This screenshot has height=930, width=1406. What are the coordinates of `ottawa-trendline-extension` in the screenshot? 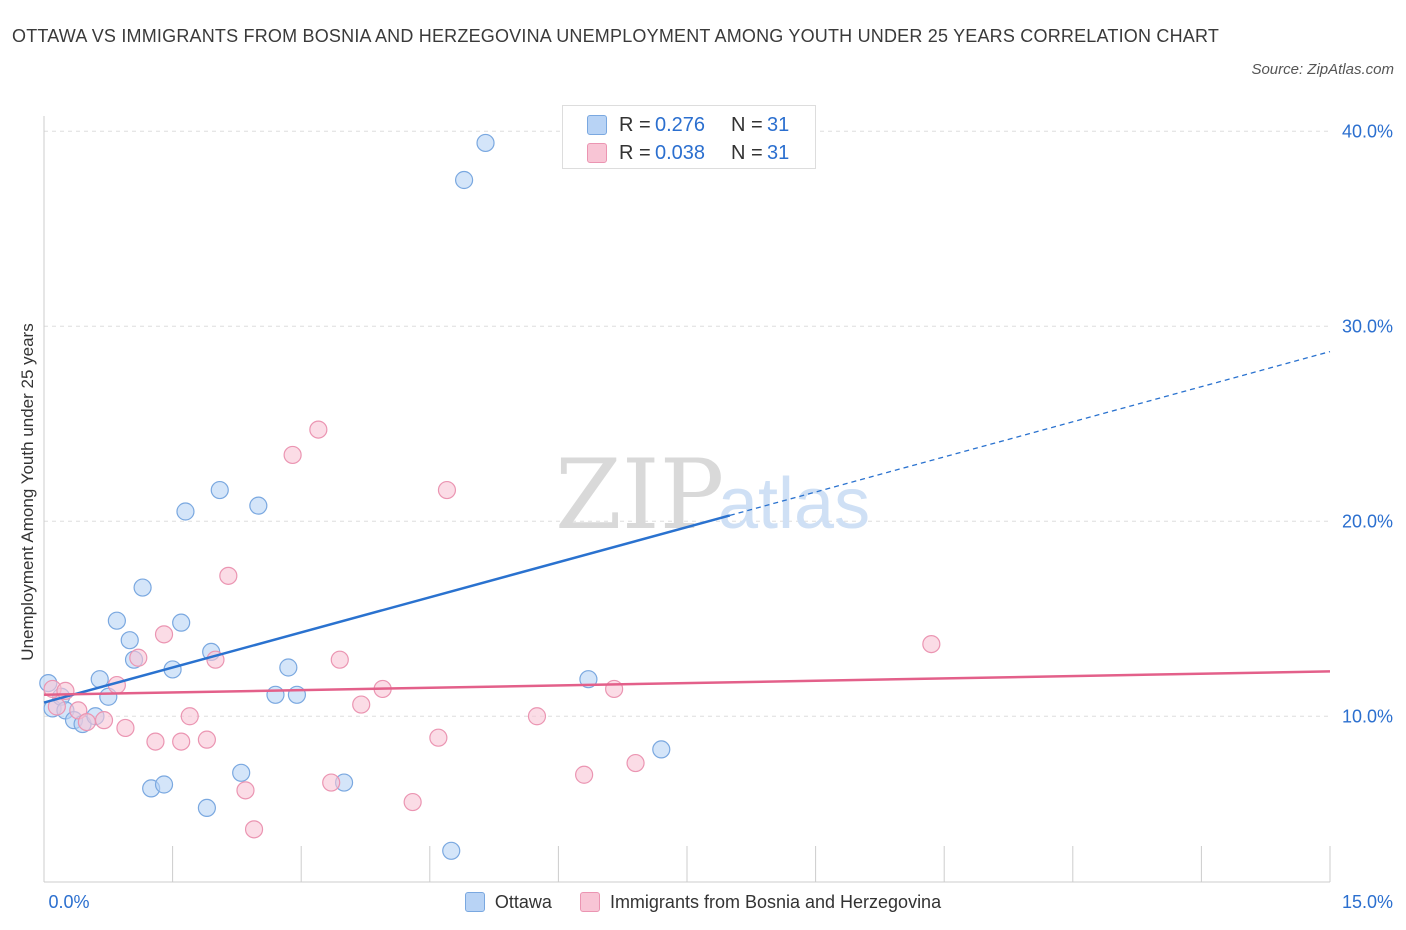 It's located at (1030, 433).